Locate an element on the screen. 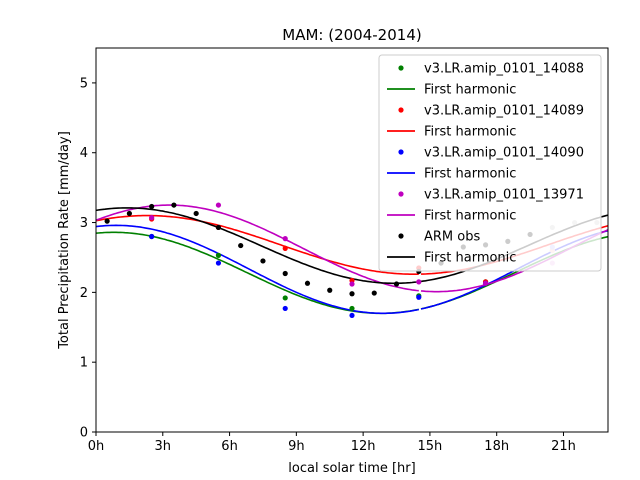  y-tick-label: 5 is located at coordinates (84, 83).